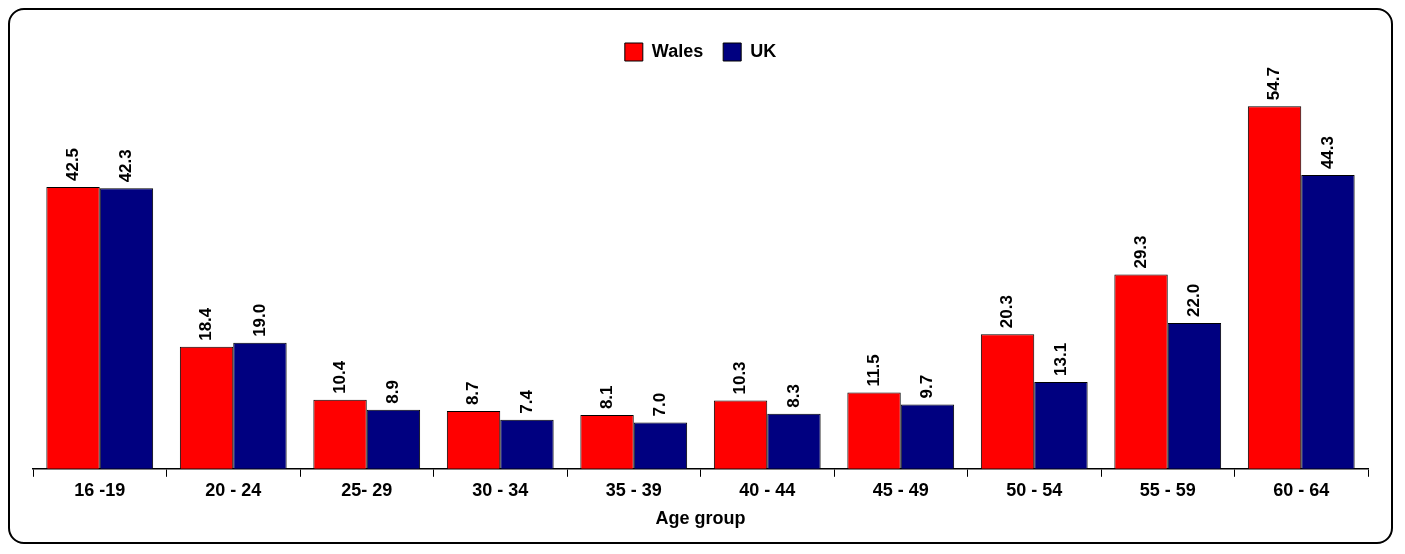 The width and height of the screenshot is (1405, 554). I want to click on data-label: 10.3, so click(740, 378).